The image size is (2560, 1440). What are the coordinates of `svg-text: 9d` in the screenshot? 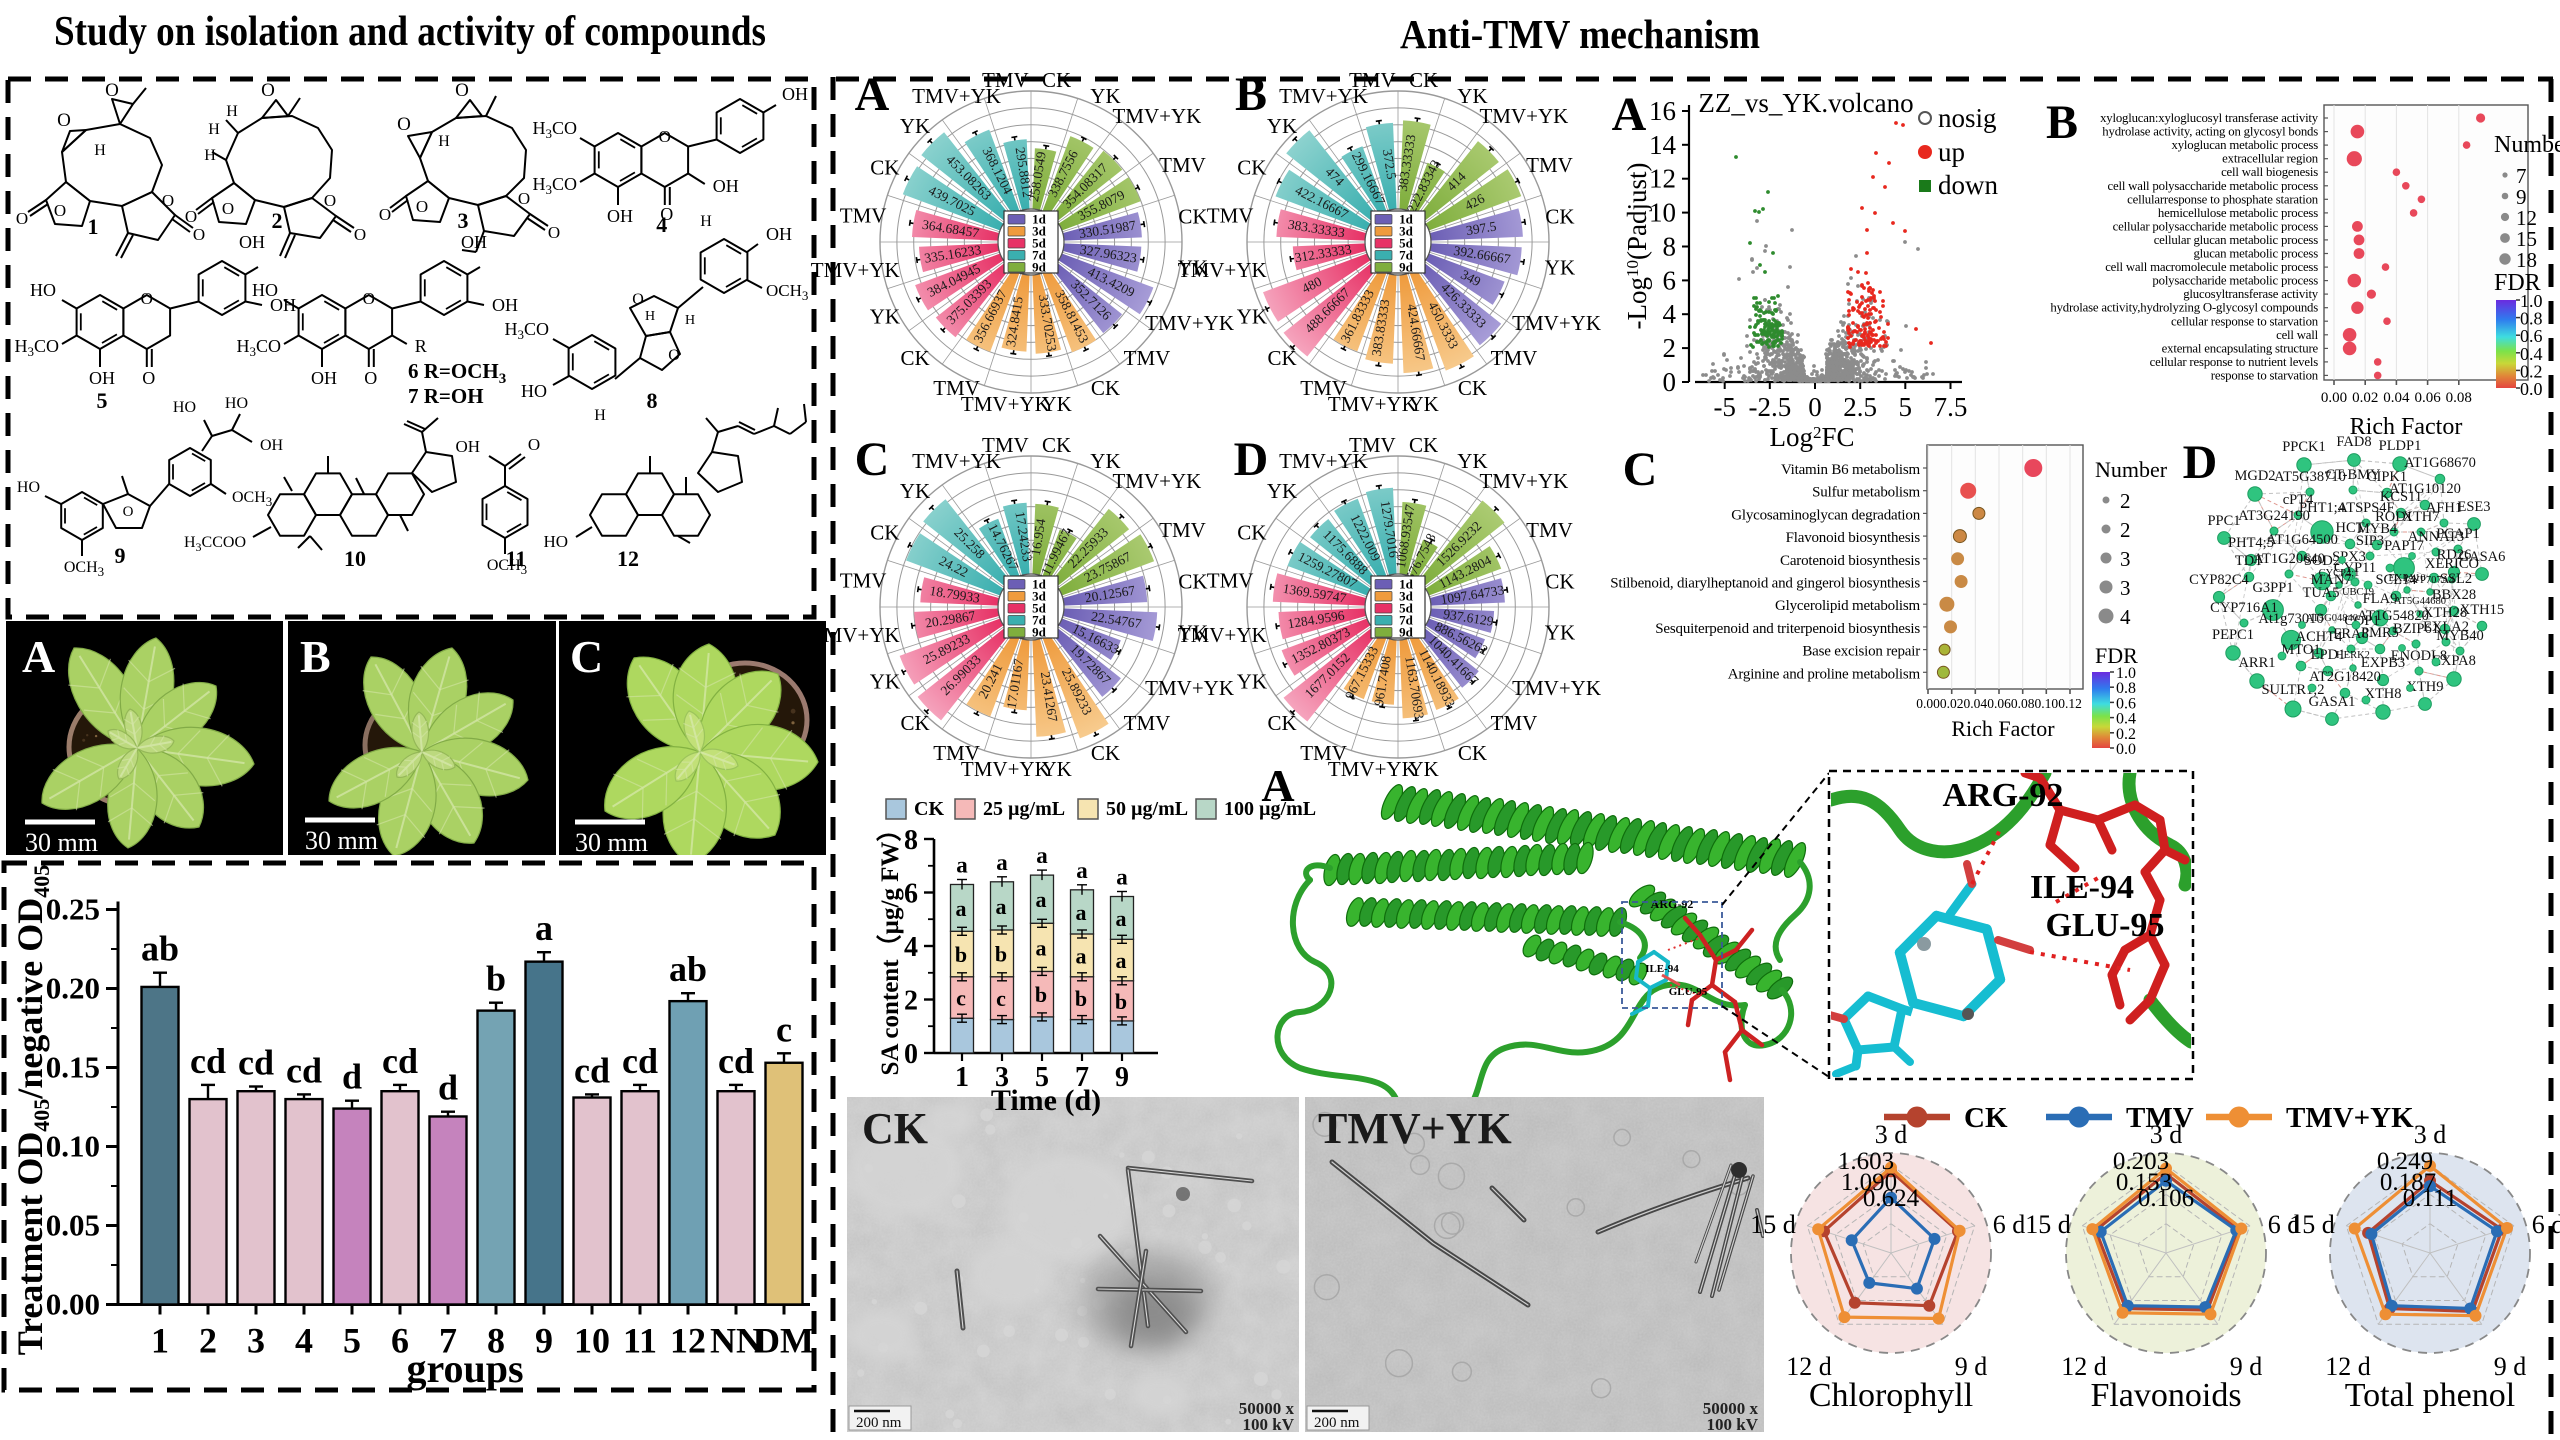 It's located at (1406, 267).